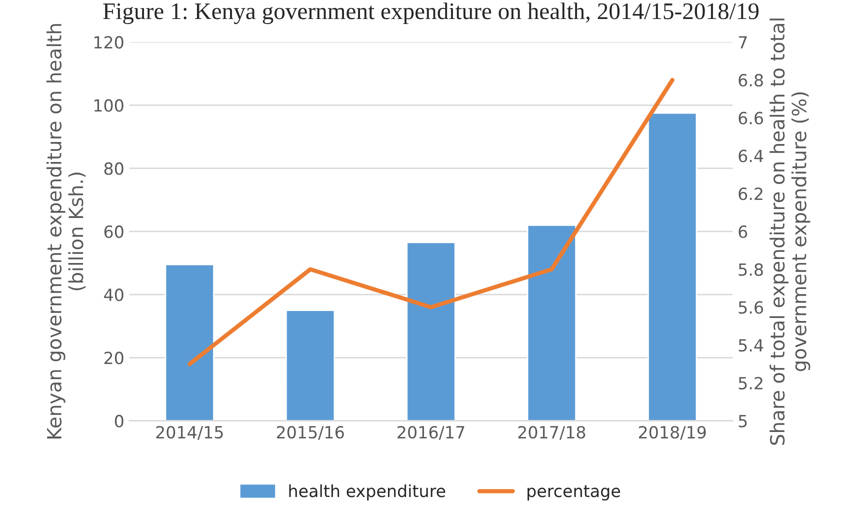 This screenshot has width=862, height=526. I want to click on y-tick-label: 20, so click(114, 358).